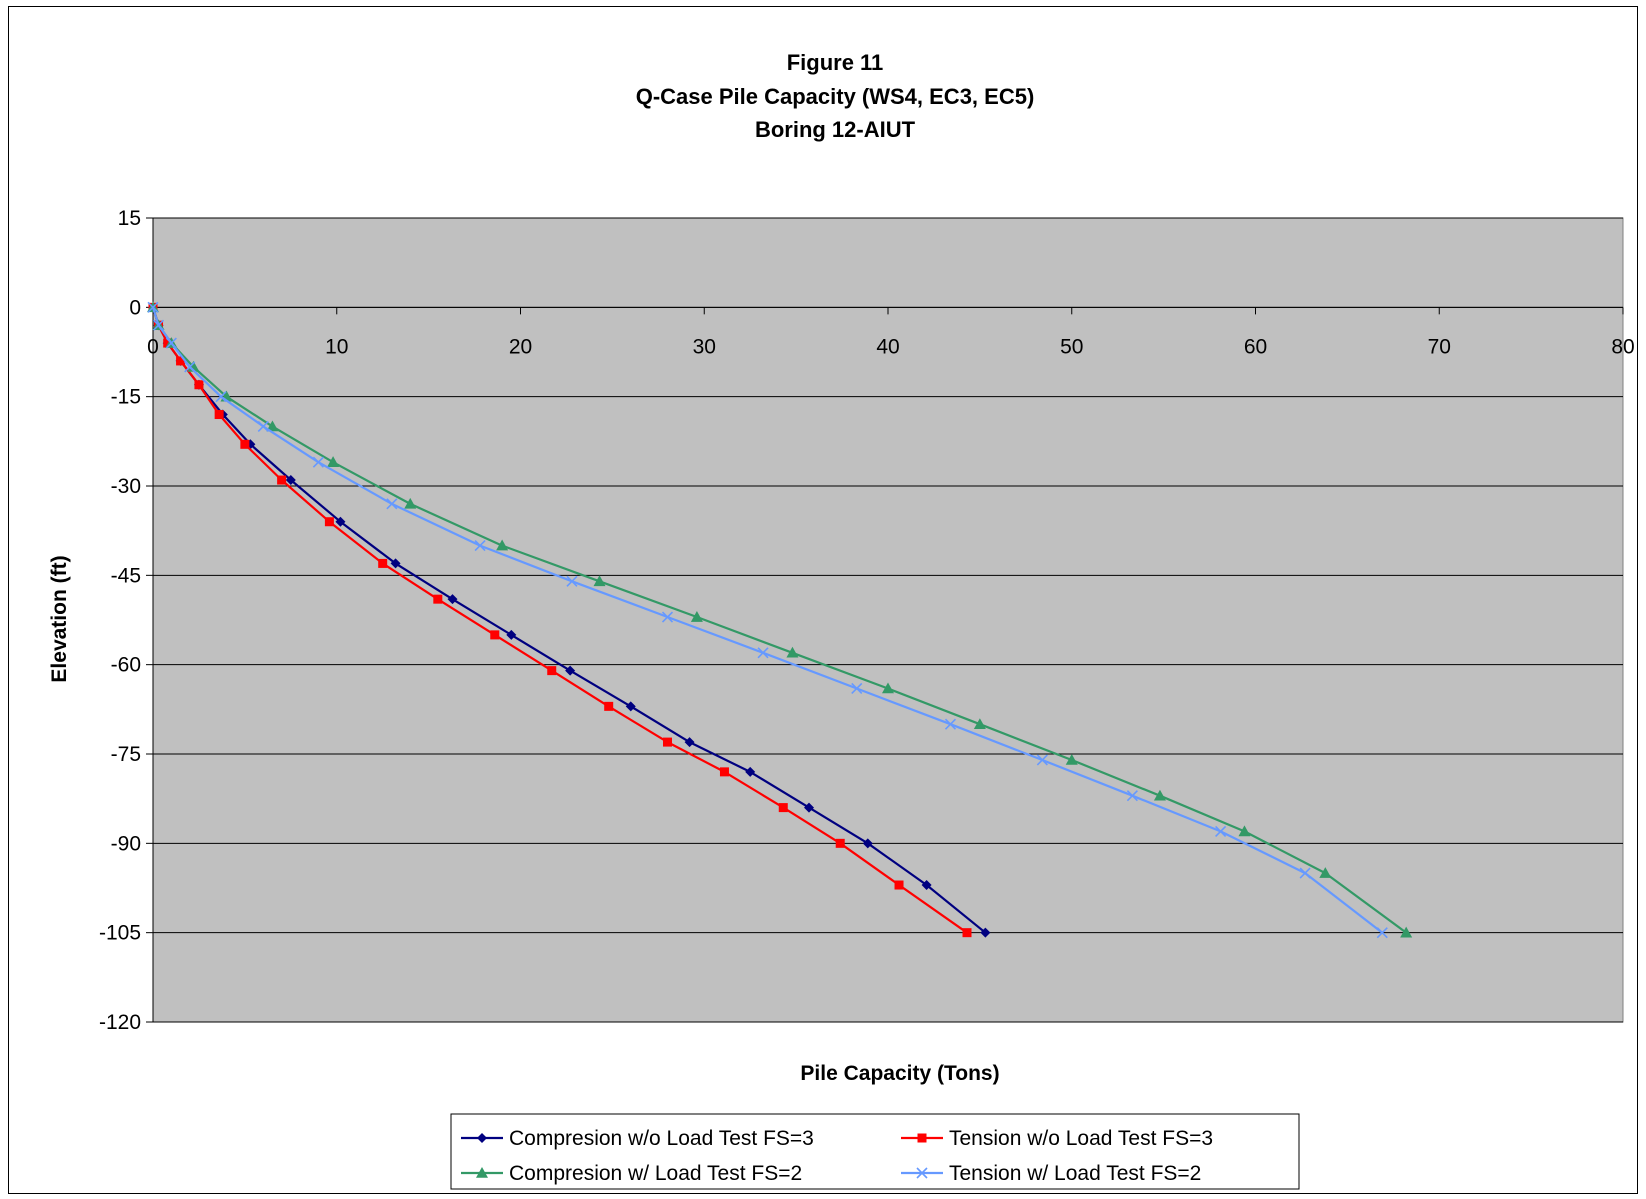 The image size is (1646, 1199). I want to click on x-tick-label-2: 20, so click(520, 346).